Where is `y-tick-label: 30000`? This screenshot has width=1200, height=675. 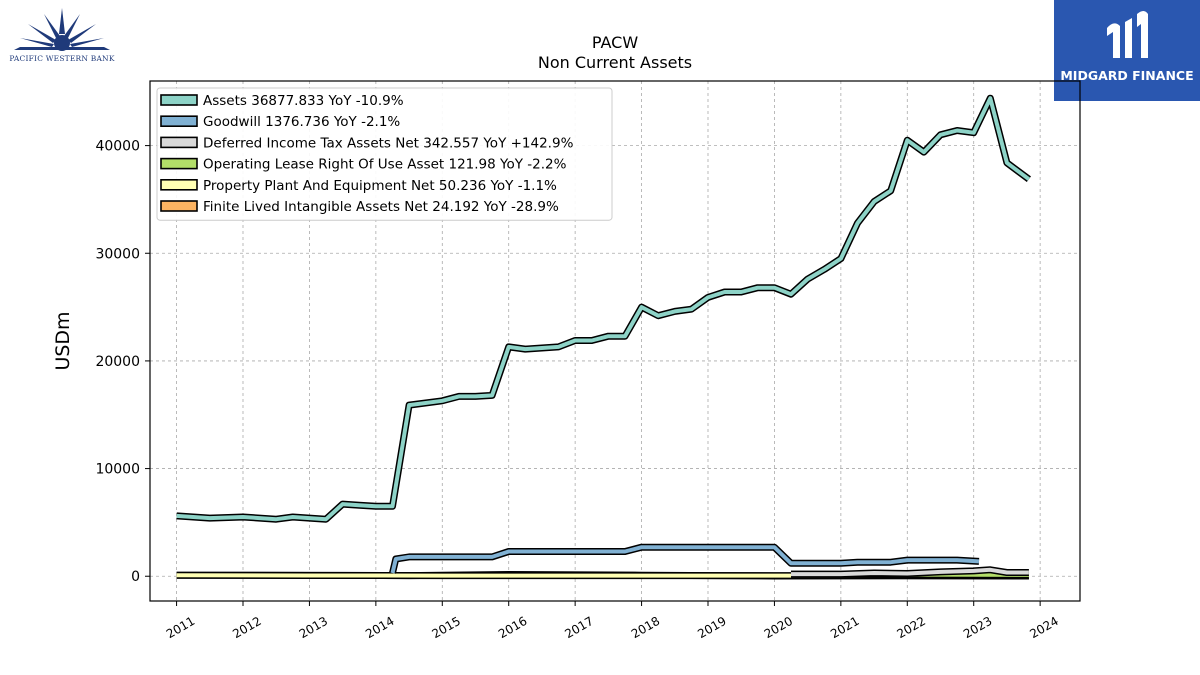 y-tick-label: 30000 is located at coordinates (117, 254).